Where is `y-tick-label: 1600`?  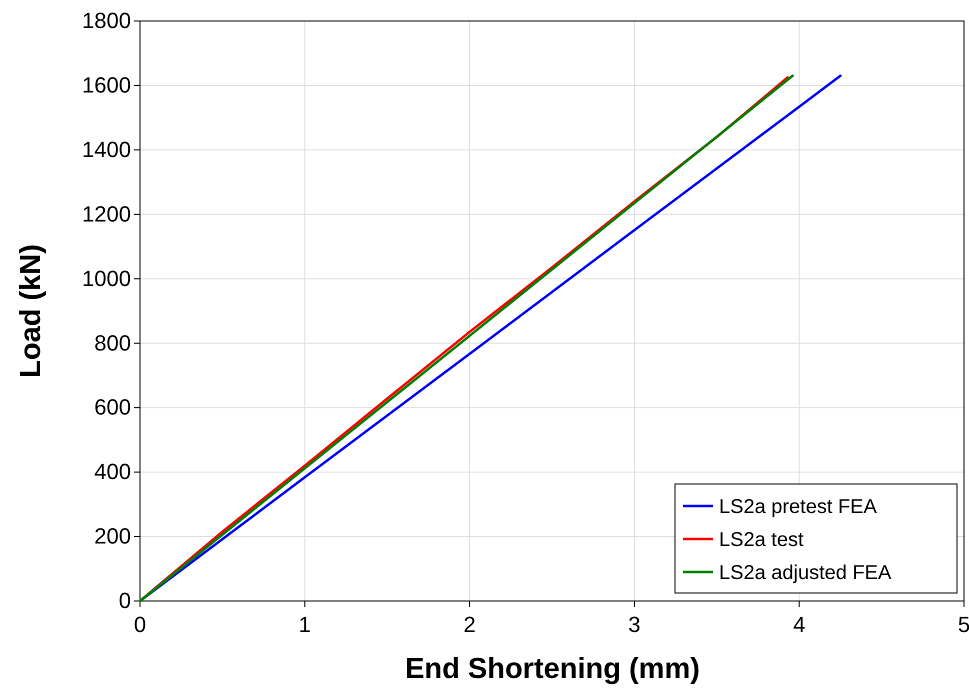 y-tick-label: 1600 is located at coordinates (106, 85).